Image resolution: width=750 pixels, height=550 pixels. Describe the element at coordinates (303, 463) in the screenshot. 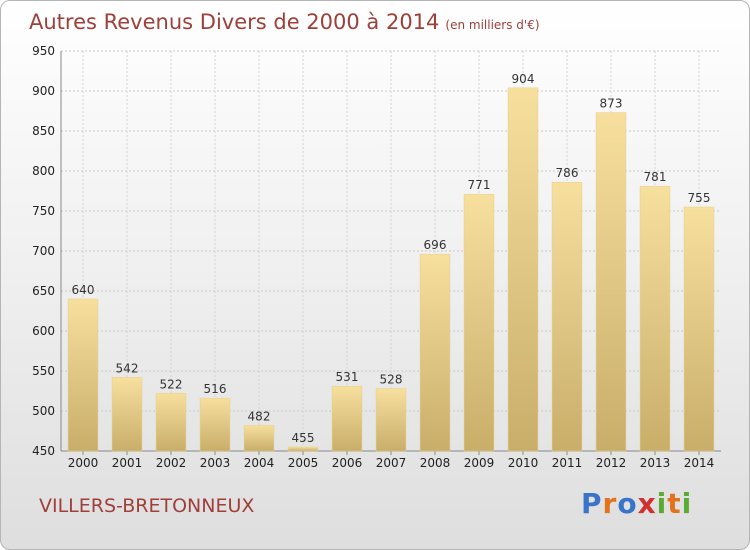

I see `x-tick-label: 2005` at that location.